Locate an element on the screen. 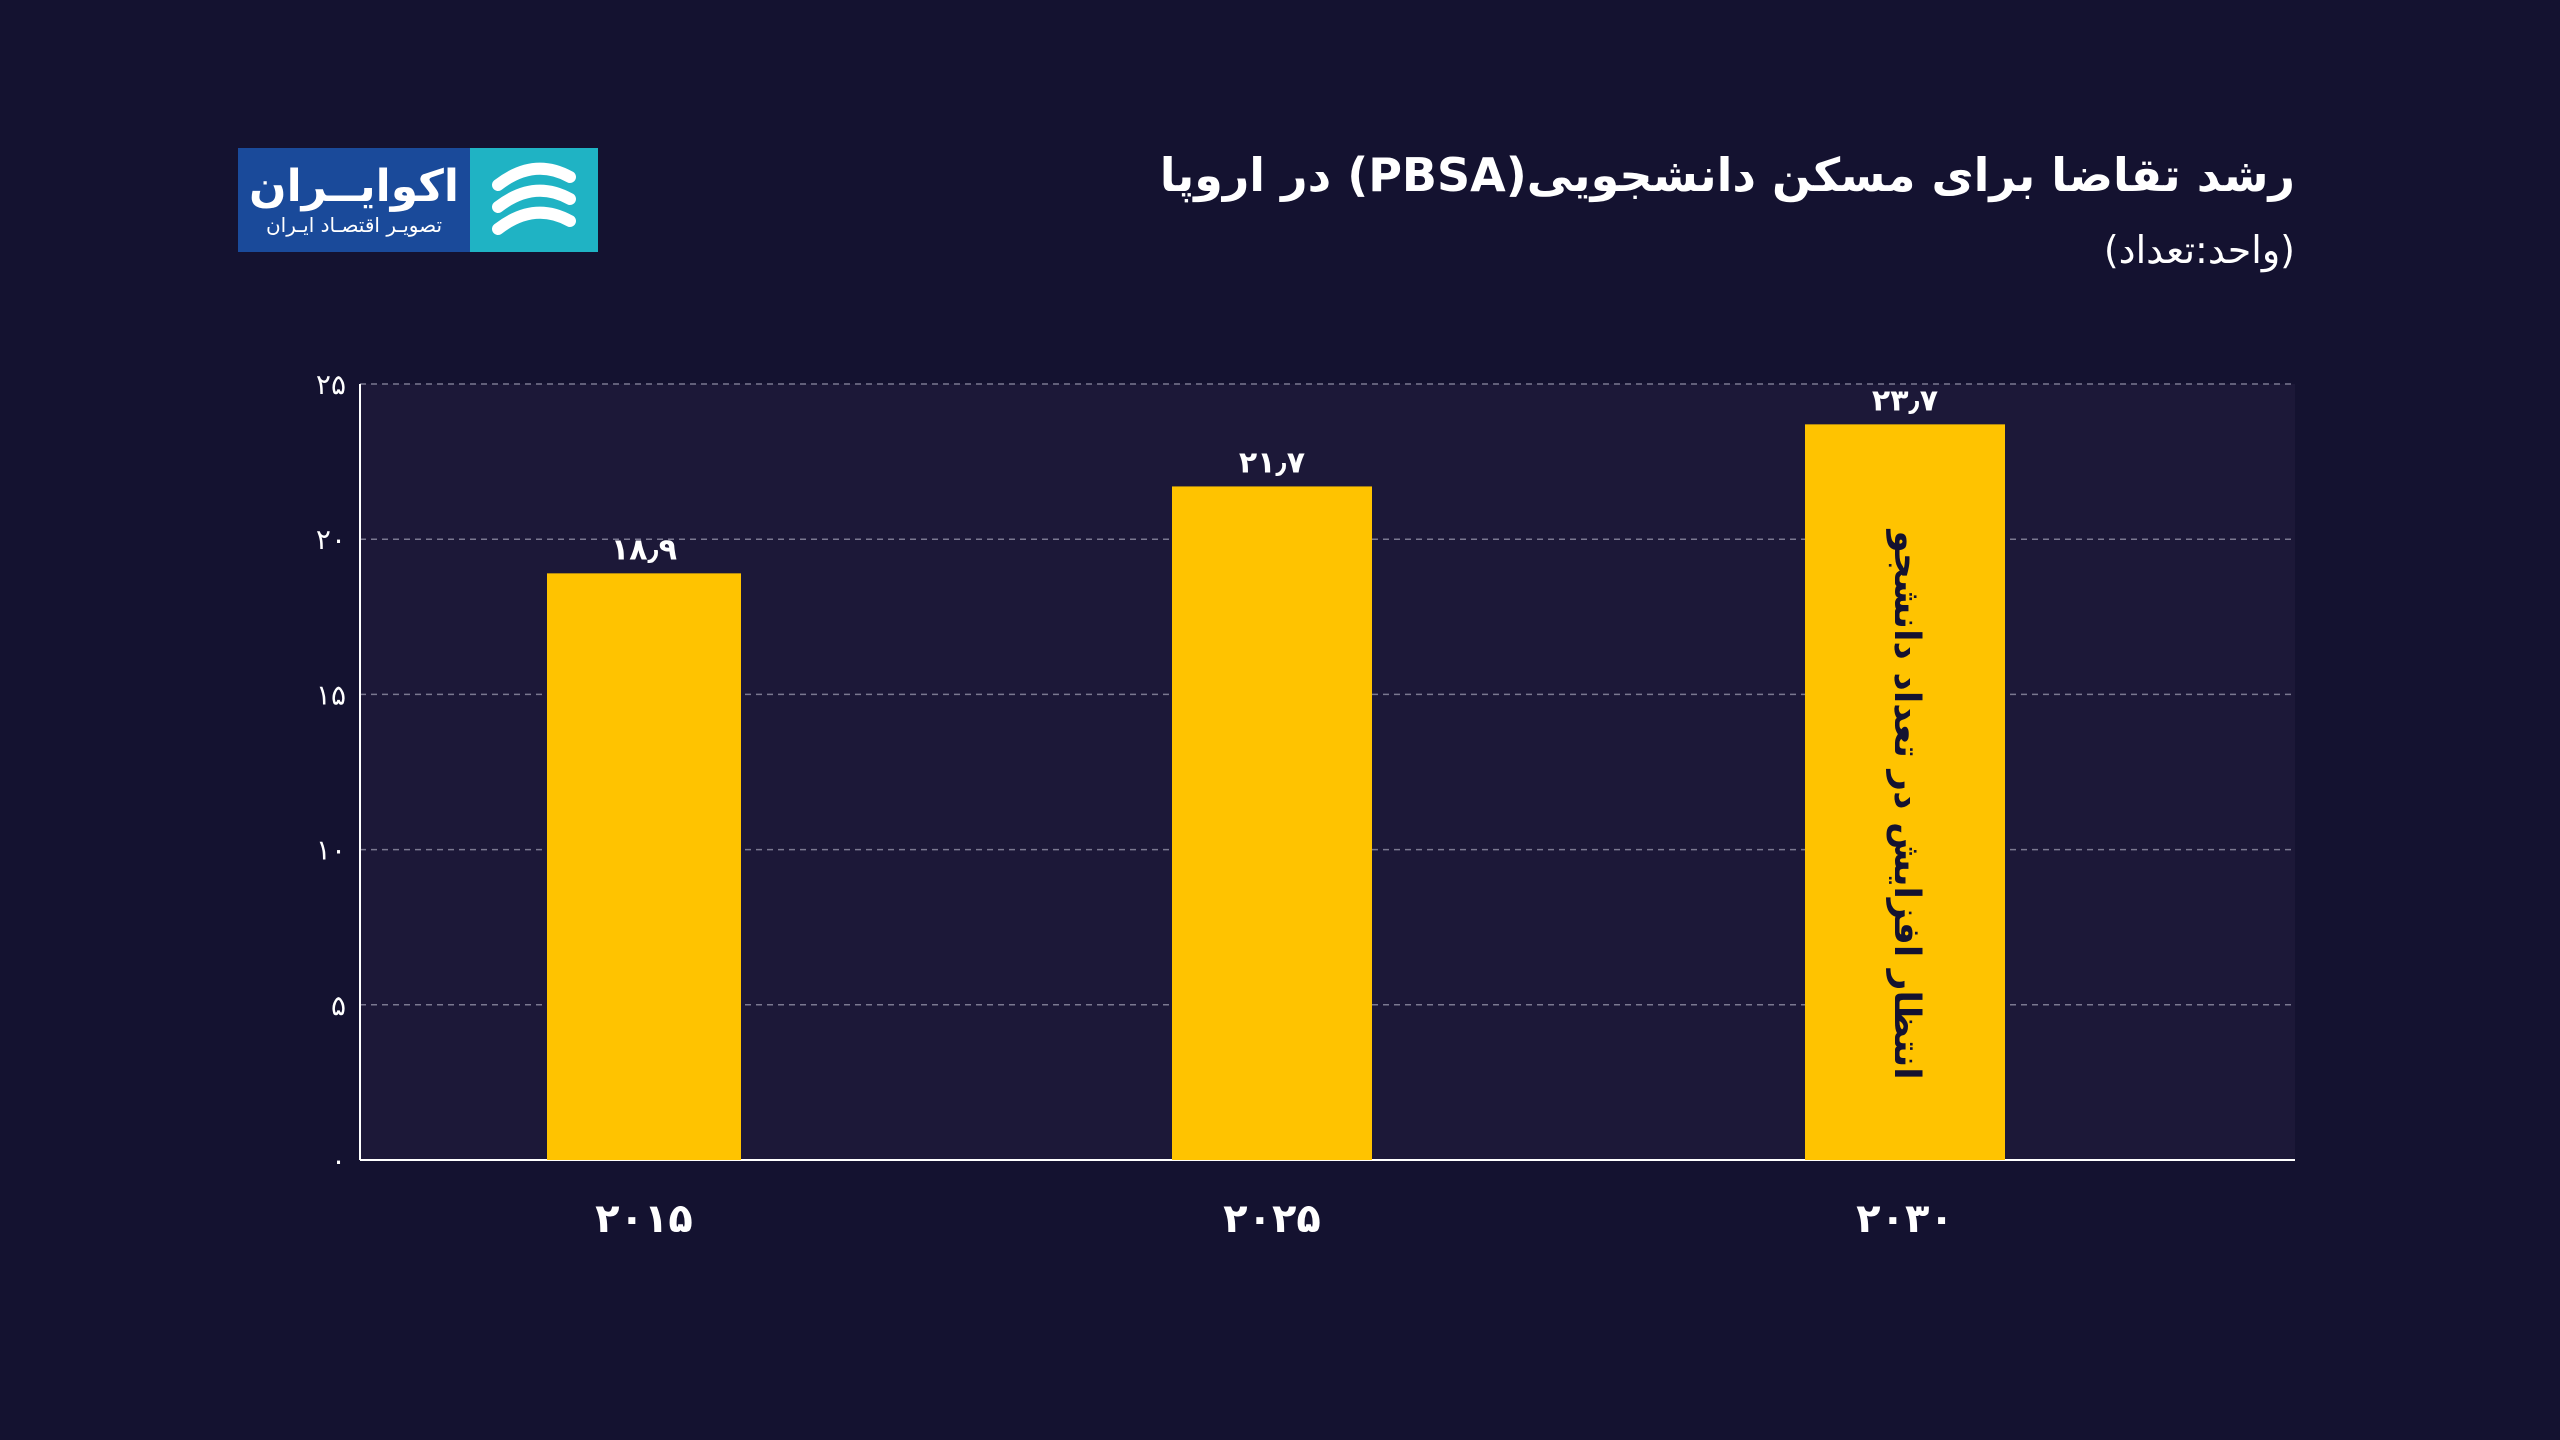 Image resolution: width=2560 pixels, height=1440 pixels. logo-text-block: اکوایــران تصویـر اقتصـاد ایـران is located at coordinates (354, 200).